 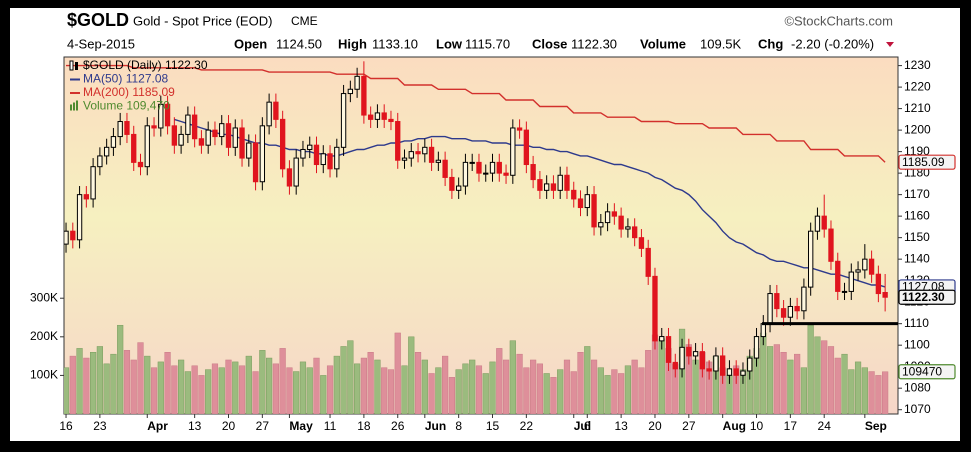 I want to click on menu-arrow, so click(x=890, y=44).